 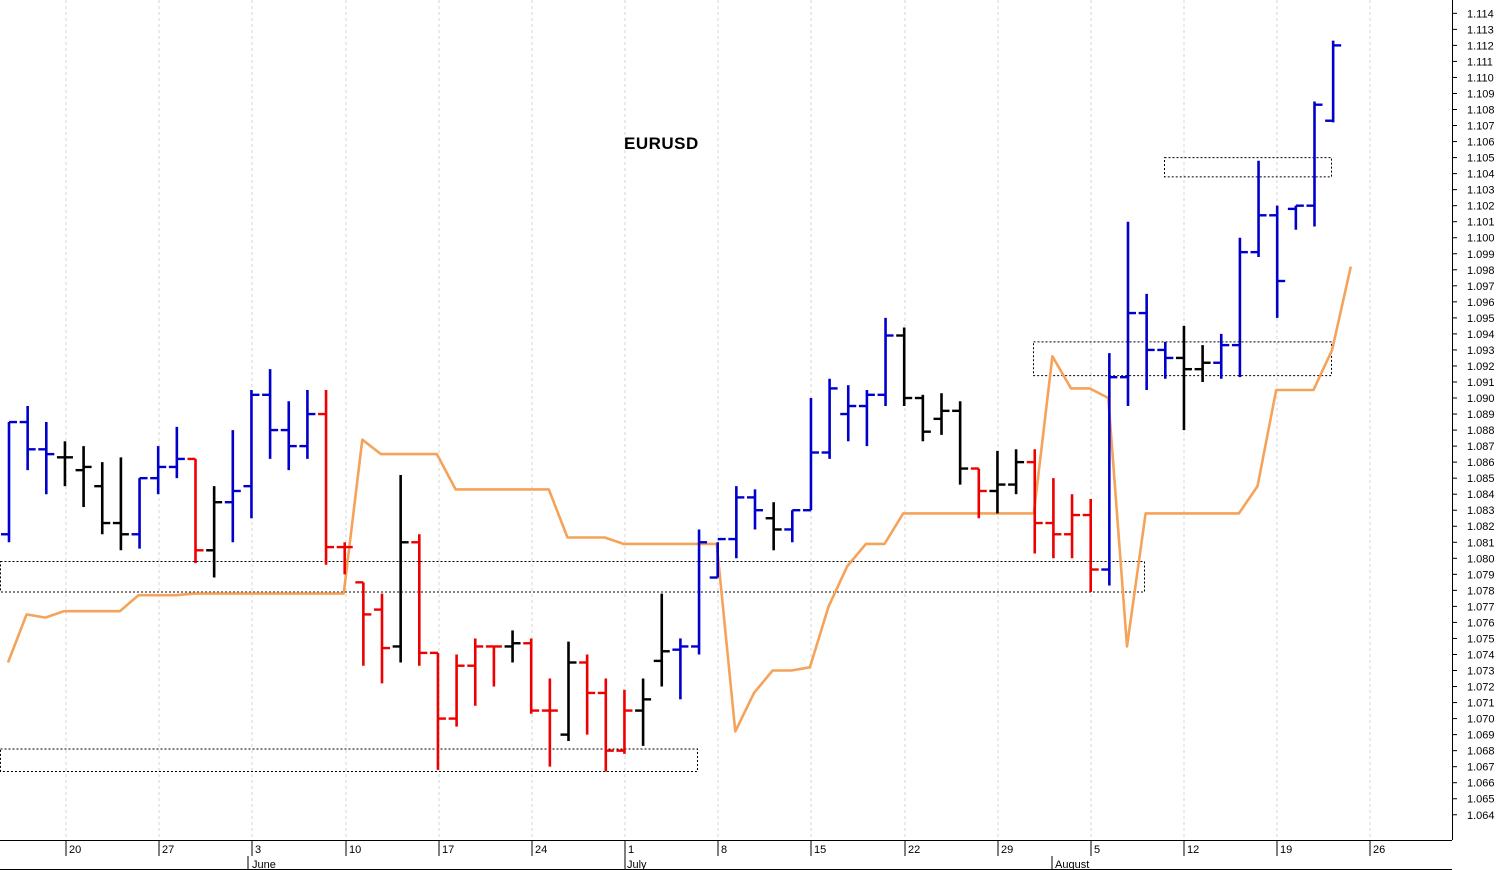 What do you see at coordinates (1480, 78) in the screenshot?
I see `y-tick-label-46: 1.110` at bounding box center [1480, 78].